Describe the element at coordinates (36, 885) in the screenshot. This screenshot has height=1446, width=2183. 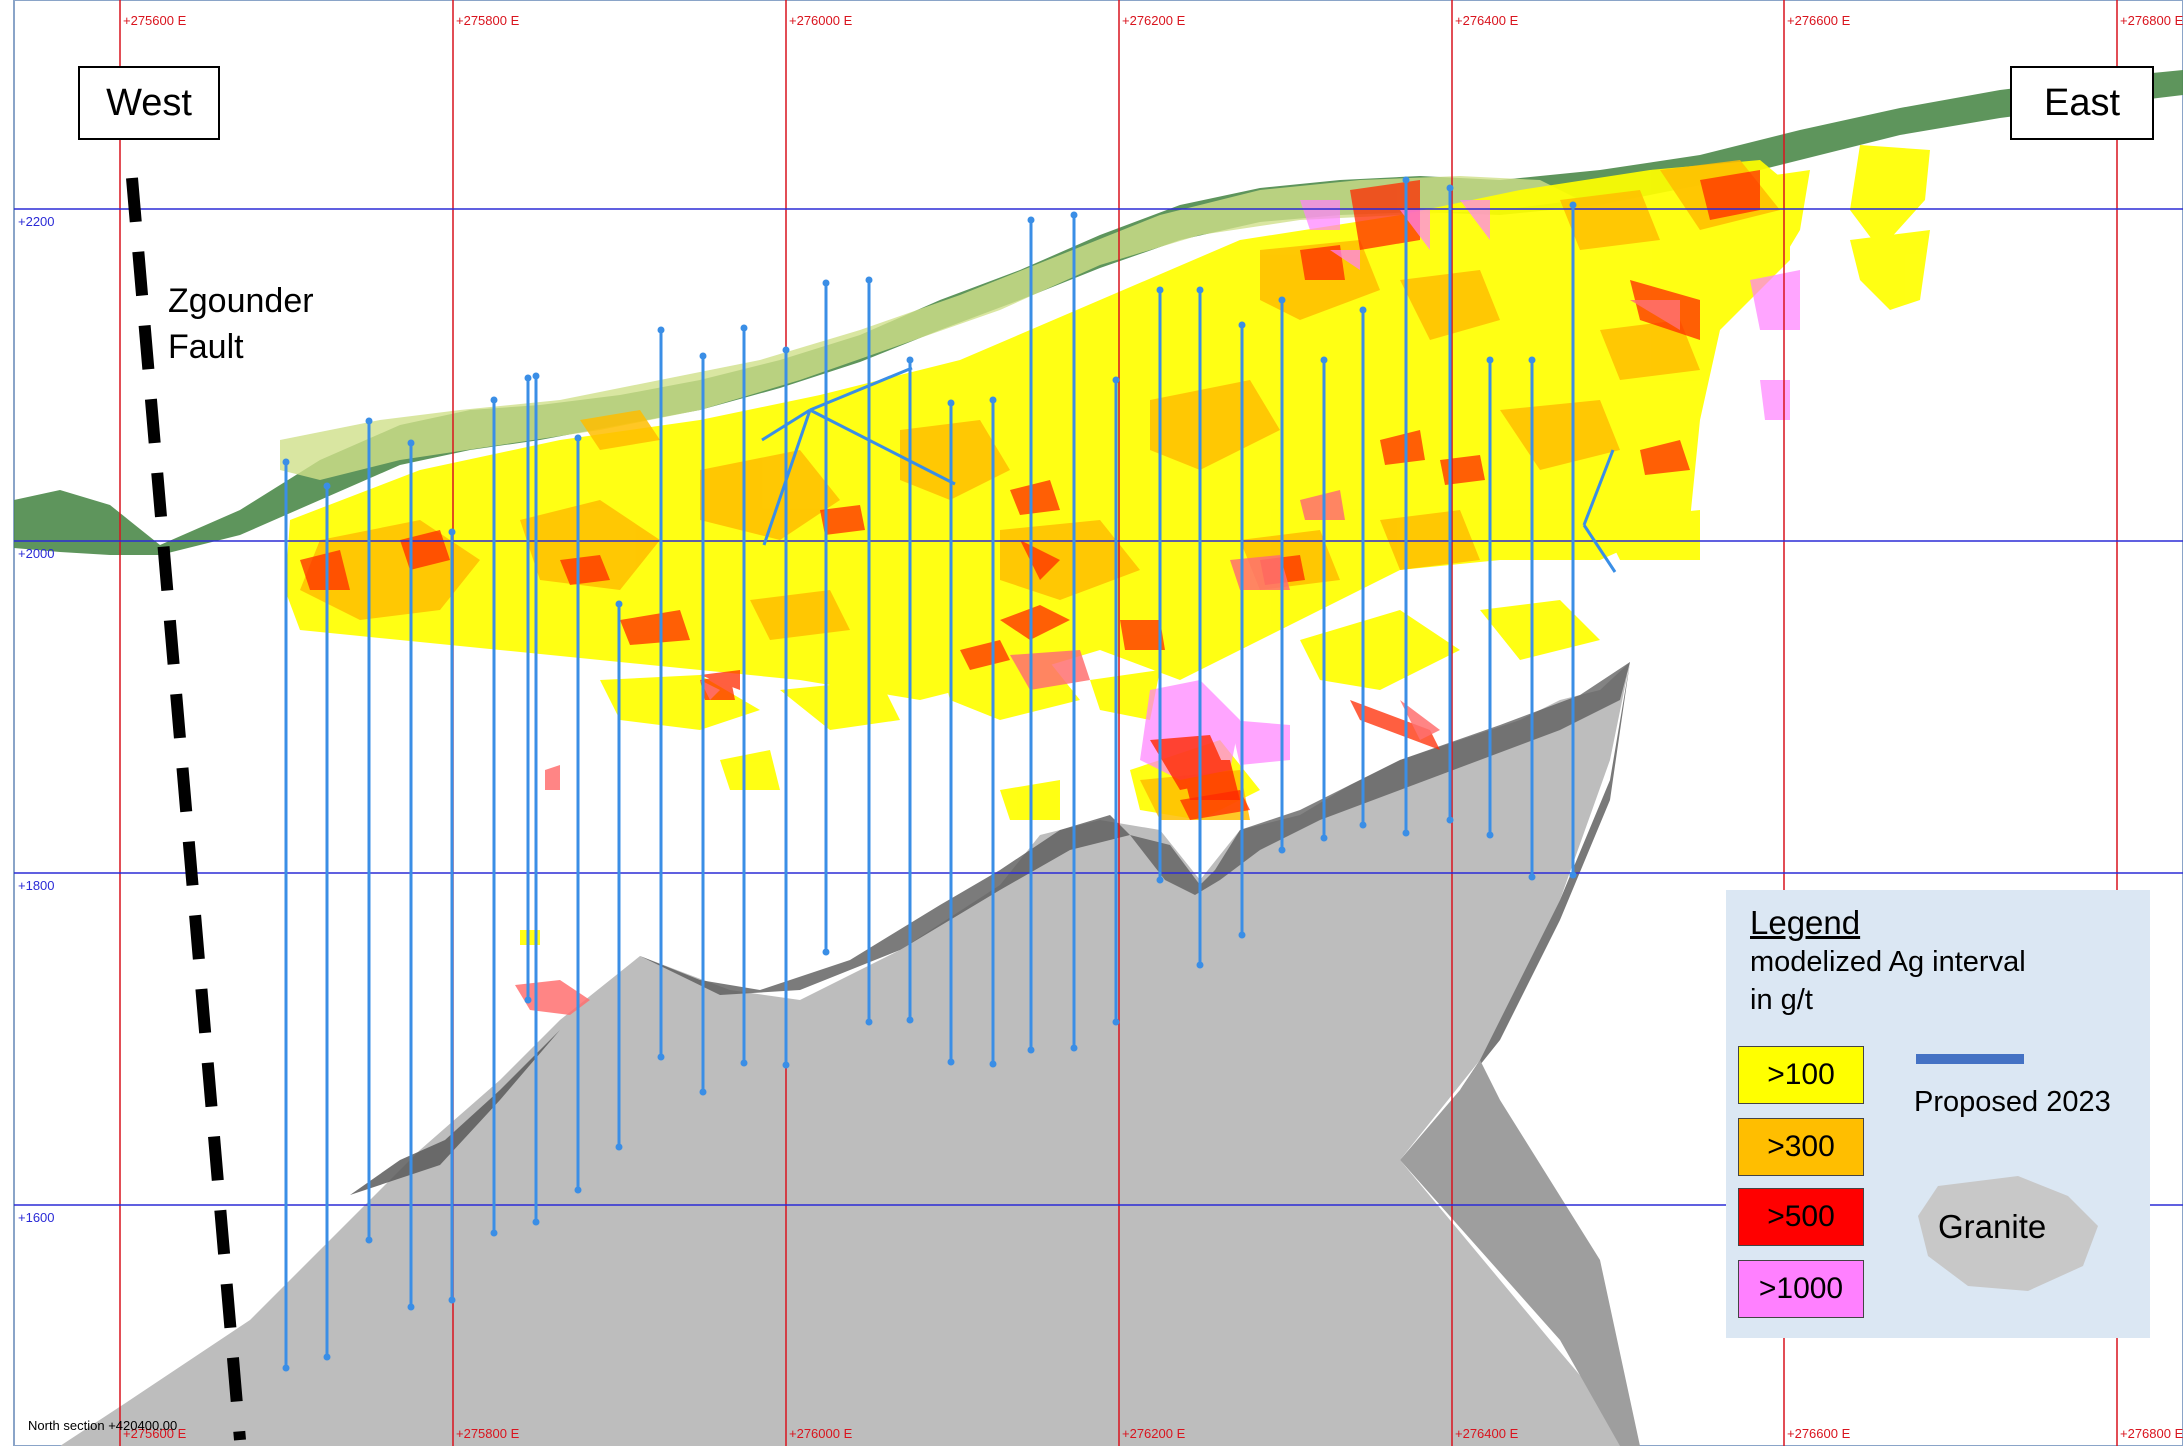
I see `elevation-tick-label: +1800` at that location.